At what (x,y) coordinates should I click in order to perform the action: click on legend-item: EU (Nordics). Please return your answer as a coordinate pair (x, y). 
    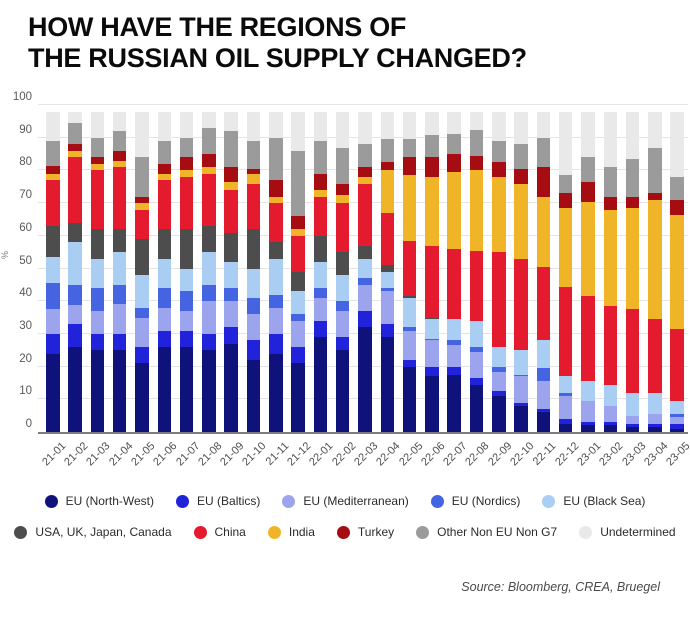
    Looking at the image, I should click on (475, 501).